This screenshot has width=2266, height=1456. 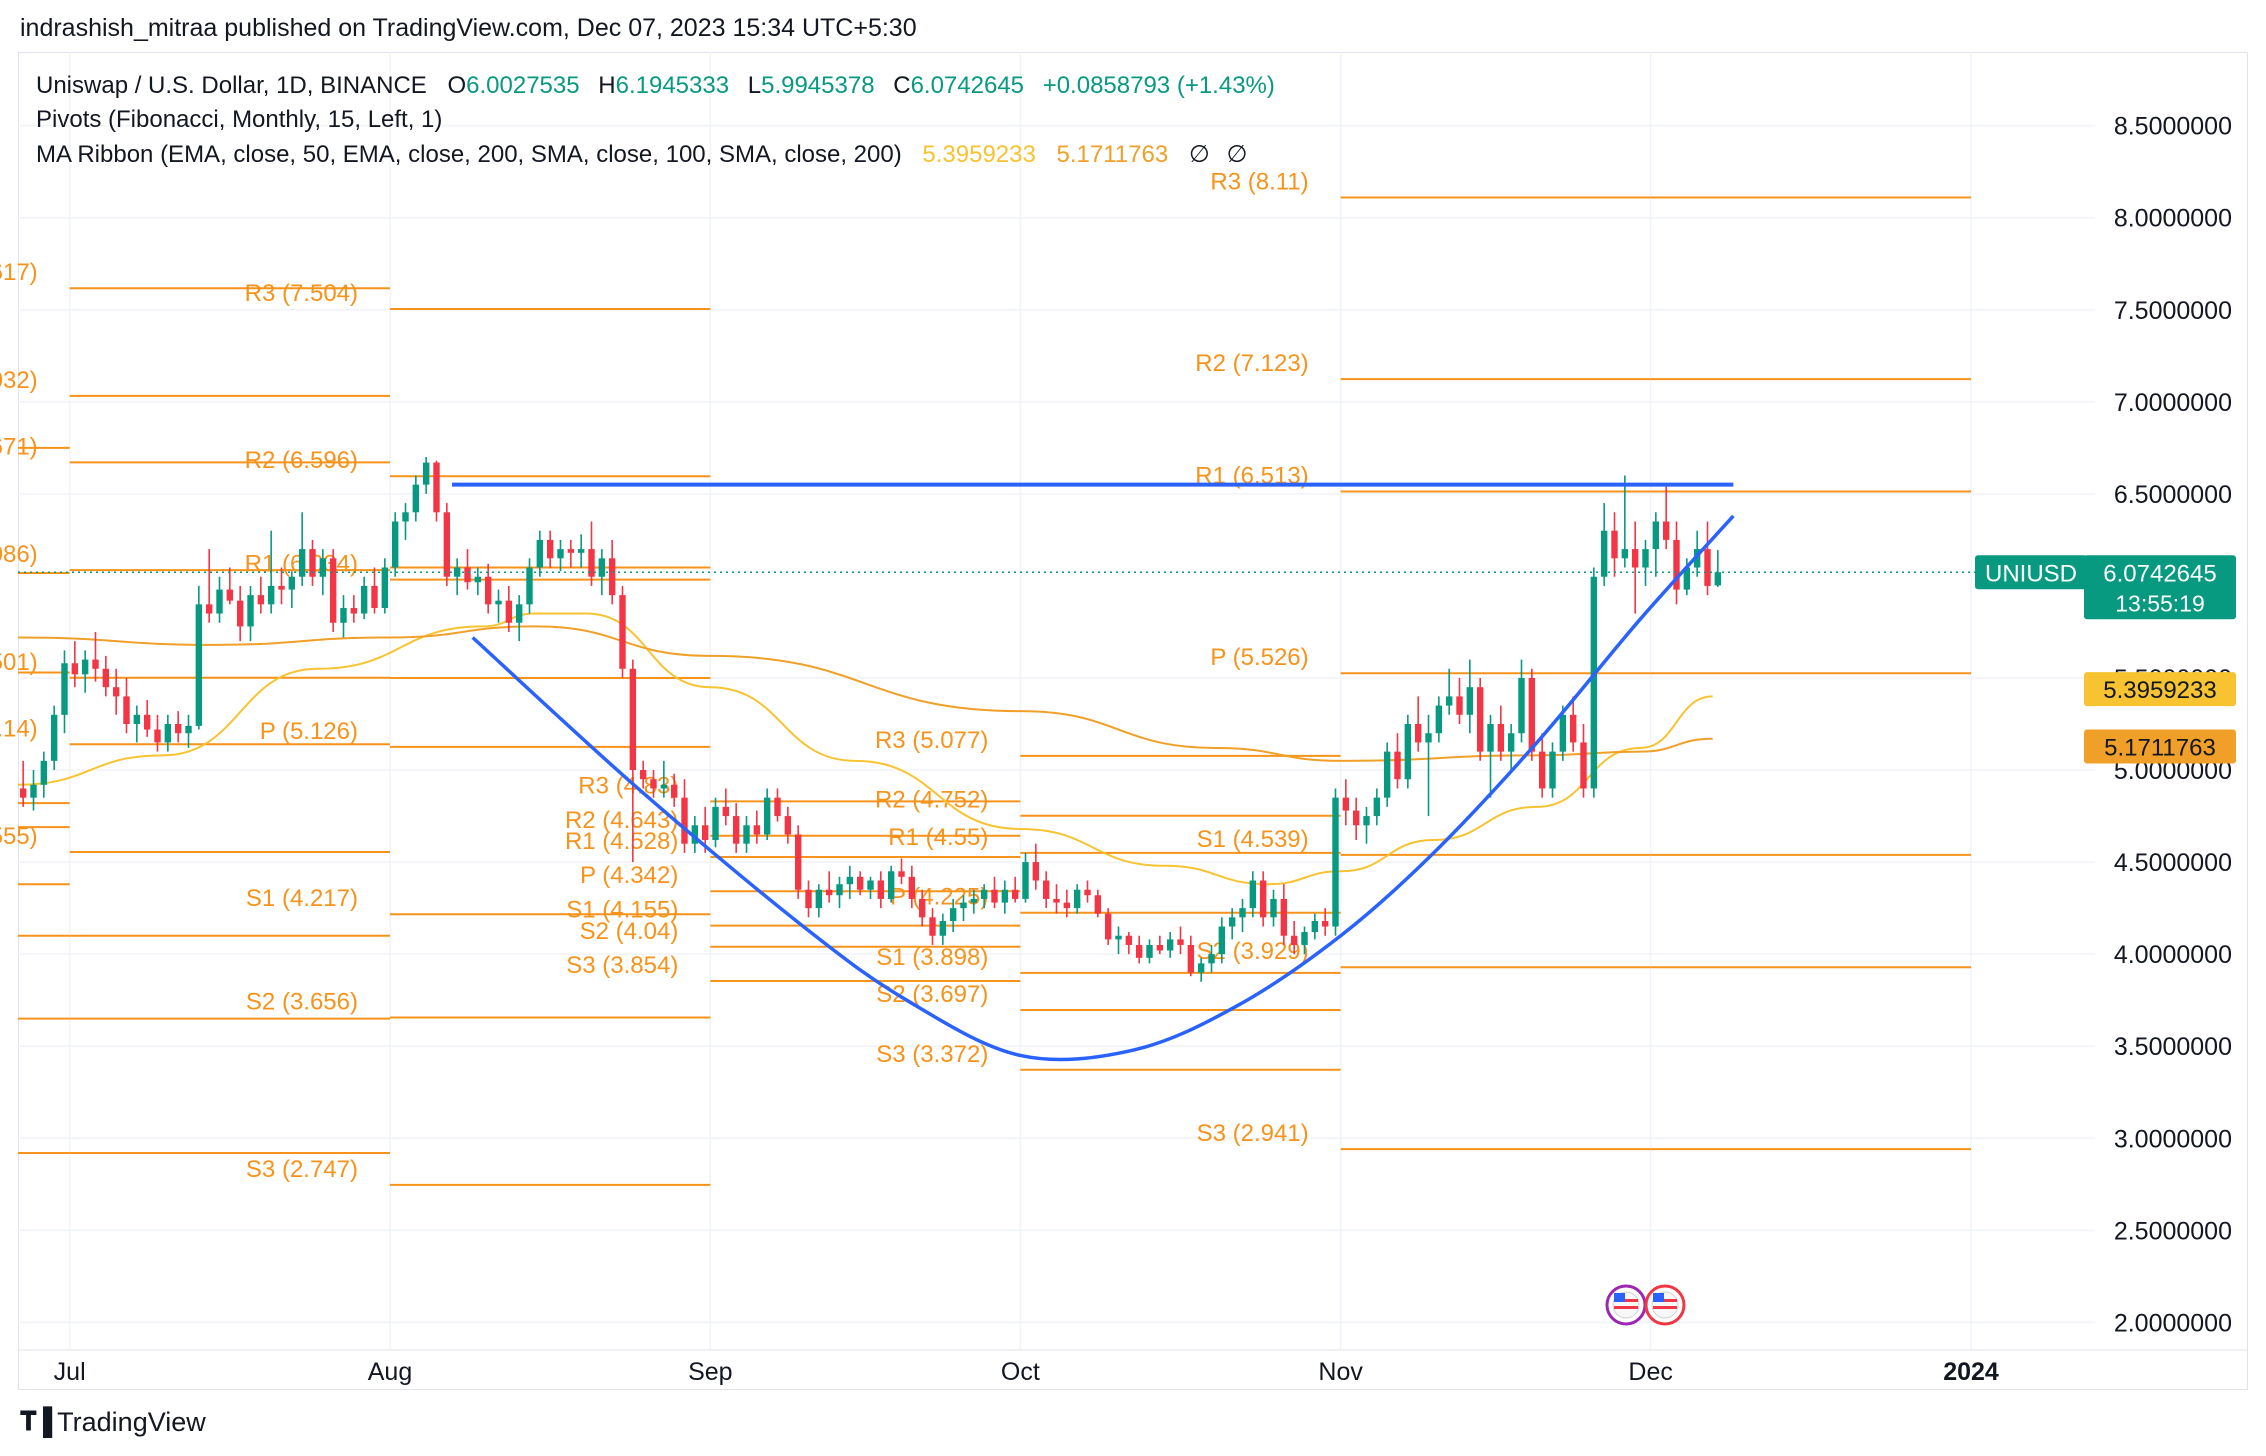 What do you see at coordinates (2173, 1139) in the screenshot?
I see `price-tick-label: 3.0000000` at bounding box center [2173, 1139].